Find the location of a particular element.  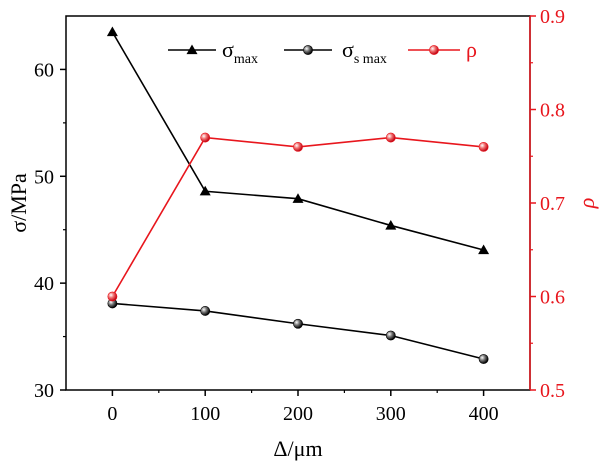

y-right-tick-label: 0.9 is located at coordinates (552, 17).